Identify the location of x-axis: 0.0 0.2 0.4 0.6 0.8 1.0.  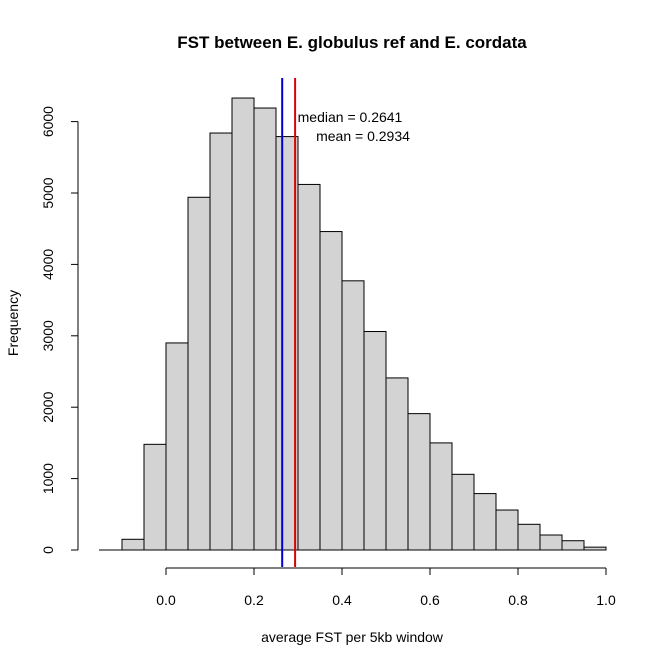
(386, 587).